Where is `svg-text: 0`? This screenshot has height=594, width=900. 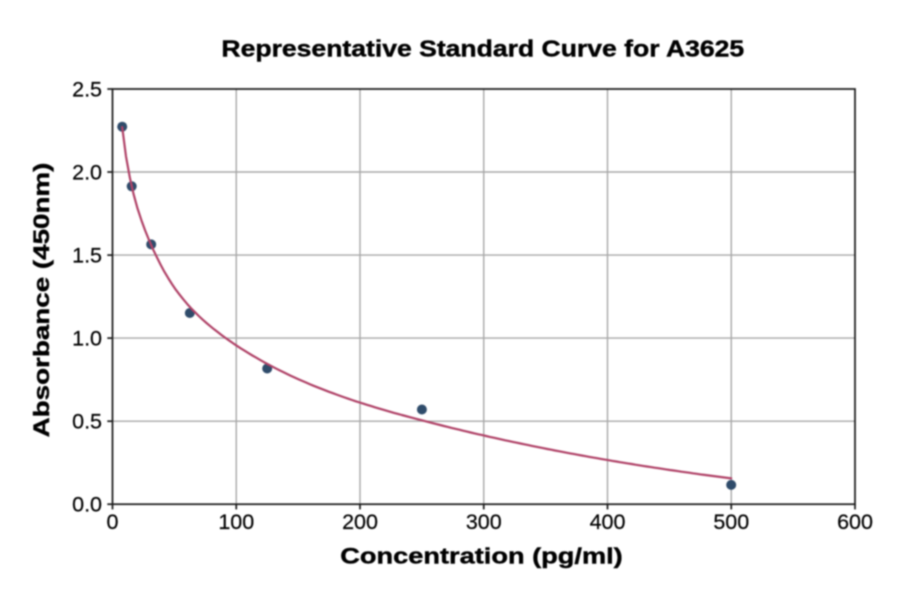
svg-text: 0 is located at coordinates (113, 522).